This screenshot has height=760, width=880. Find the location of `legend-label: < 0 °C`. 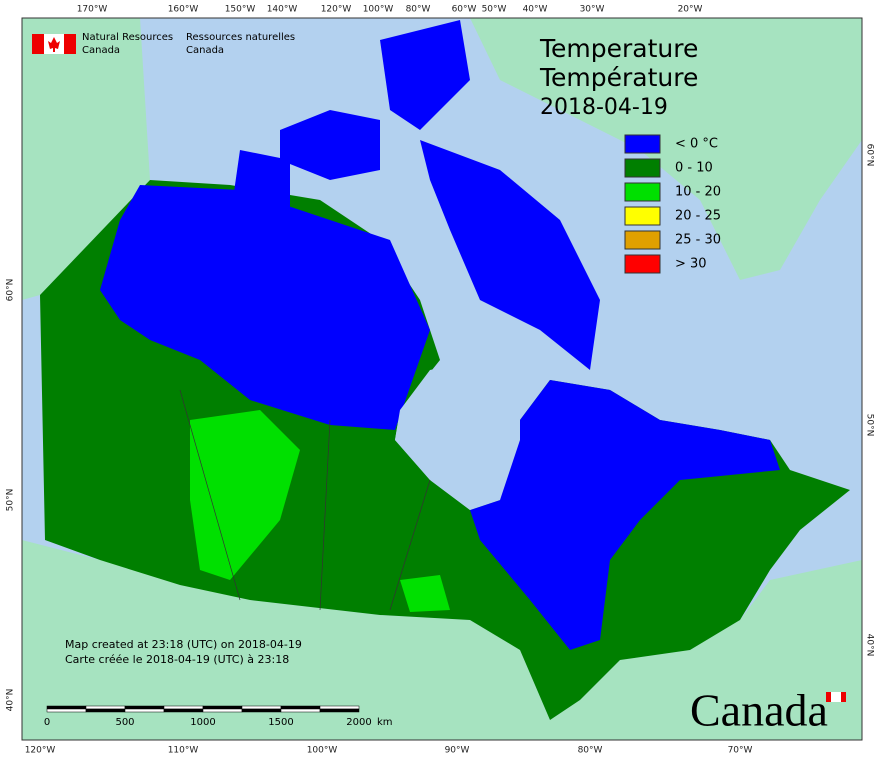

legend-label: < 0 °C is located at coordinates (696, 144).